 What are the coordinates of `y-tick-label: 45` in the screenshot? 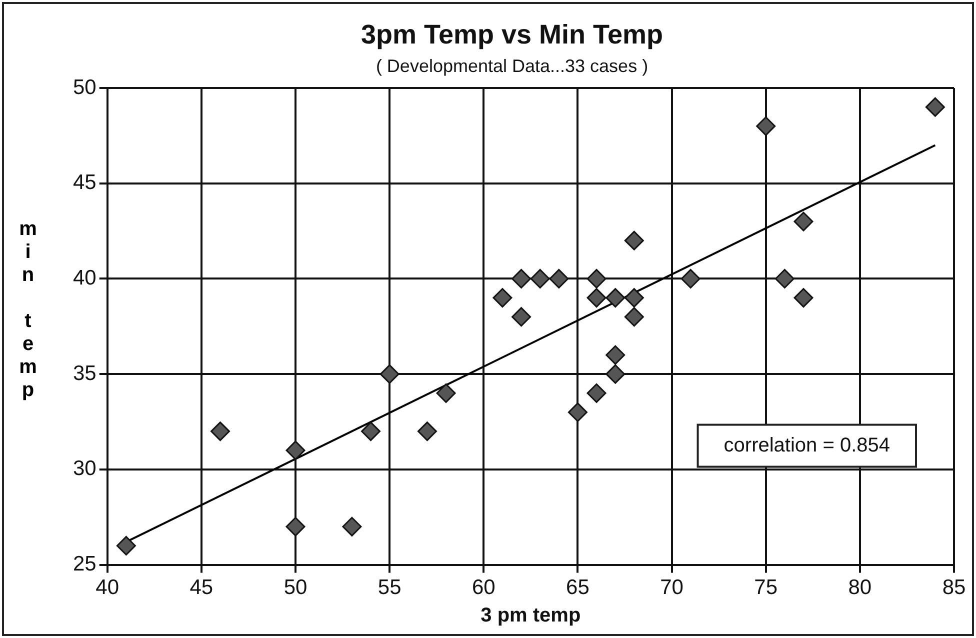 It's located at (84, 182).